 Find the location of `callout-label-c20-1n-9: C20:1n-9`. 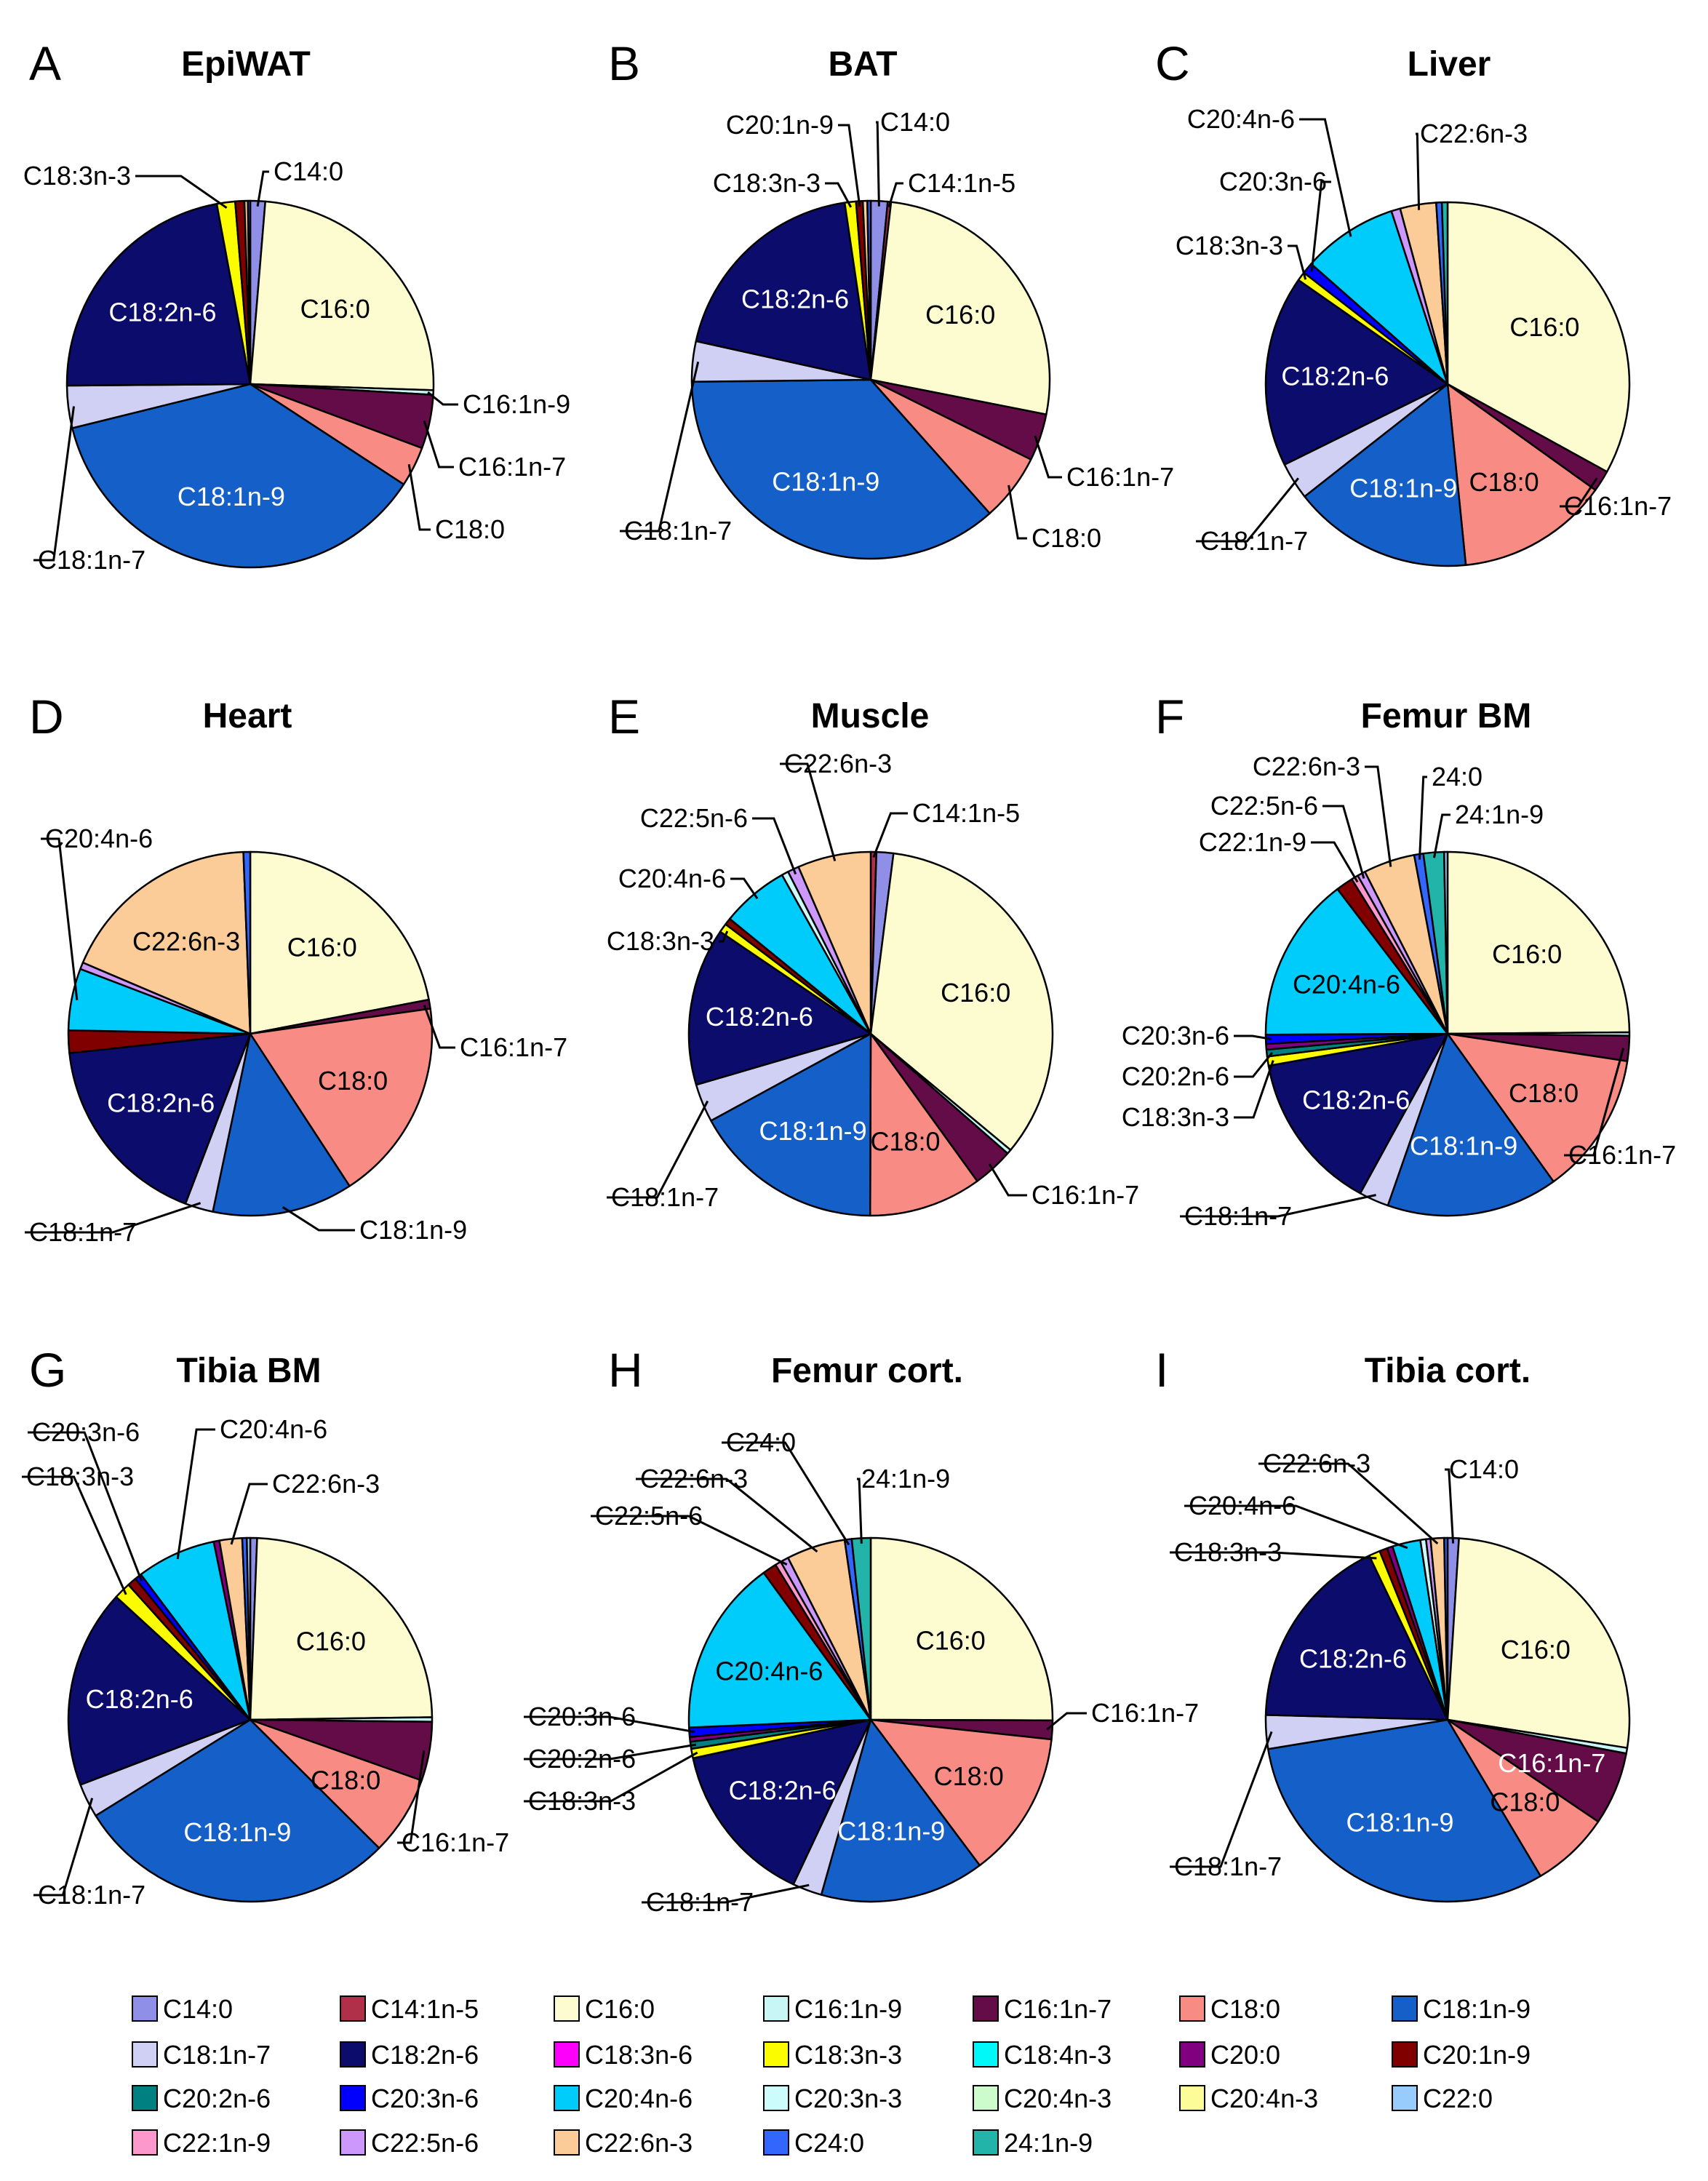

callout-label-c20-1n-9: C20:1n-9 is located at coordinates (780, 125).